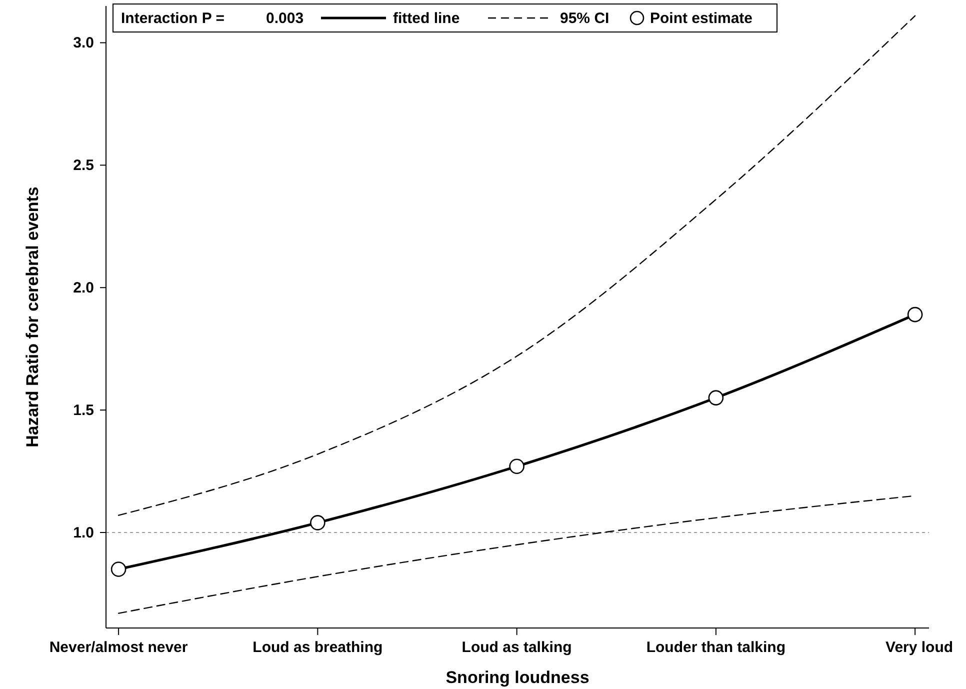  Describe the element at coordinates (426, 18) in the screenshot. I see `legend-label: fitted line` at that location.